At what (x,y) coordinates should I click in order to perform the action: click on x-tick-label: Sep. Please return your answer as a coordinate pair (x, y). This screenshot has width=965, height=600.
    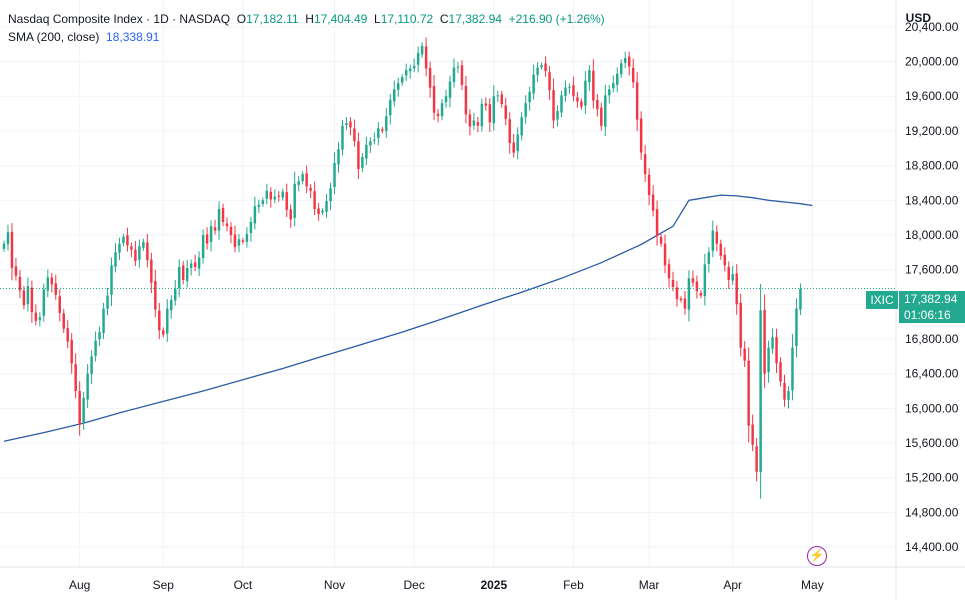
    Looking at the image, I should click on (164, 585).